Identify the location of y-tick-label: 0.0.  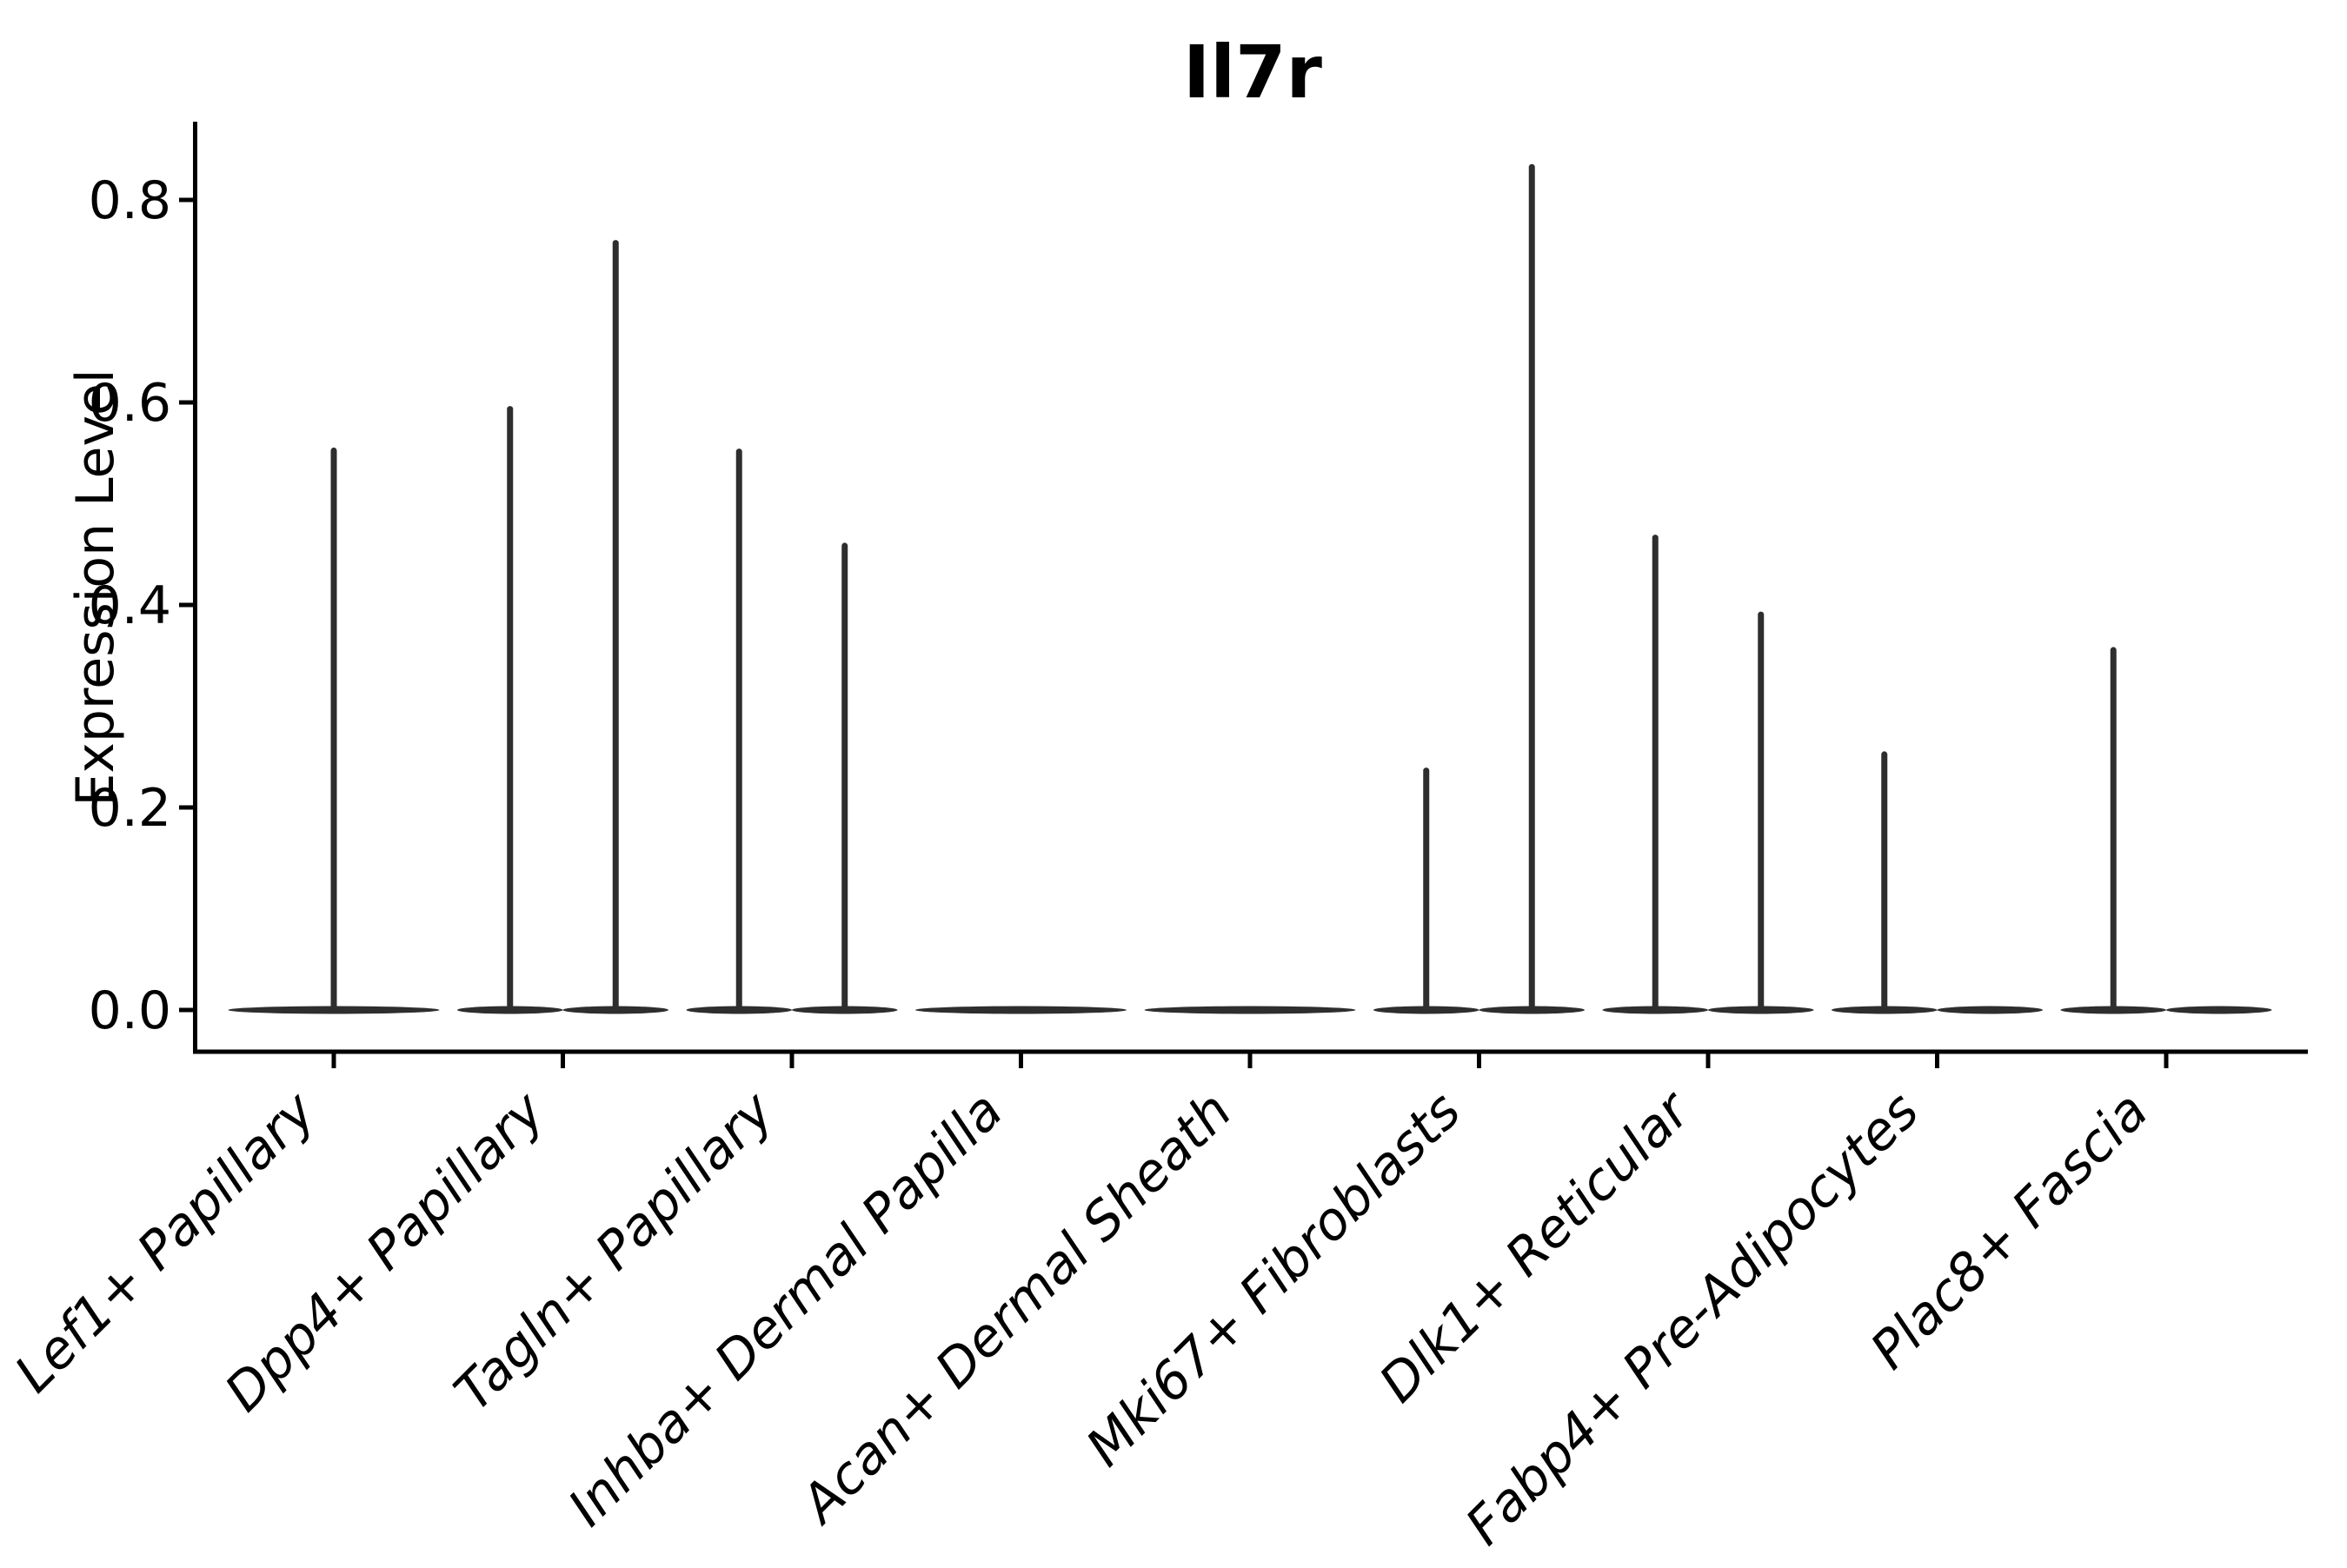
(130, 1010).